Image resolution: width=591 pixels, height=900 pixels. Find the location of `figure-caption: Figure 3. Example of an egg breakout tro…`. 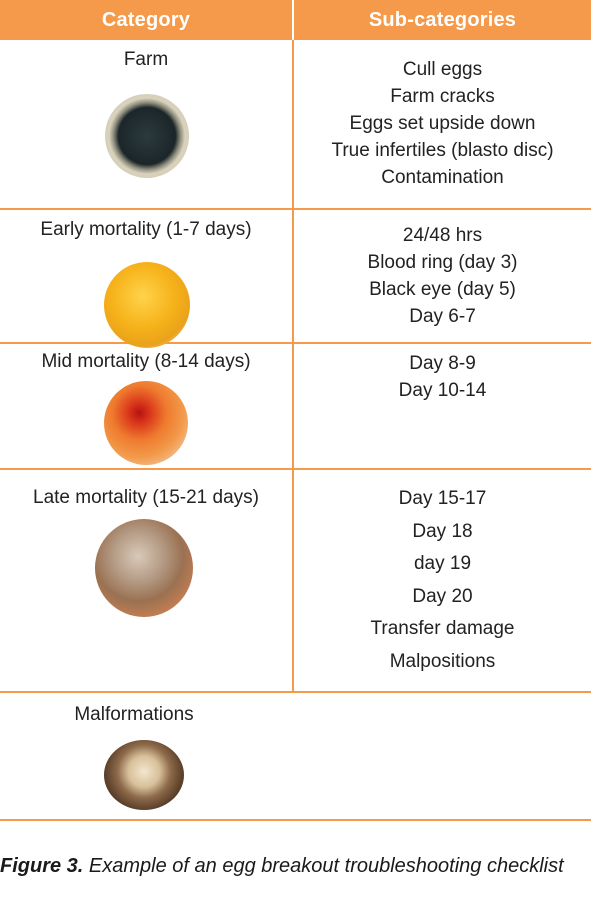

figure-caption: Figure 3. Example of an egg breakout tro… is located at coordinates (295, 866).